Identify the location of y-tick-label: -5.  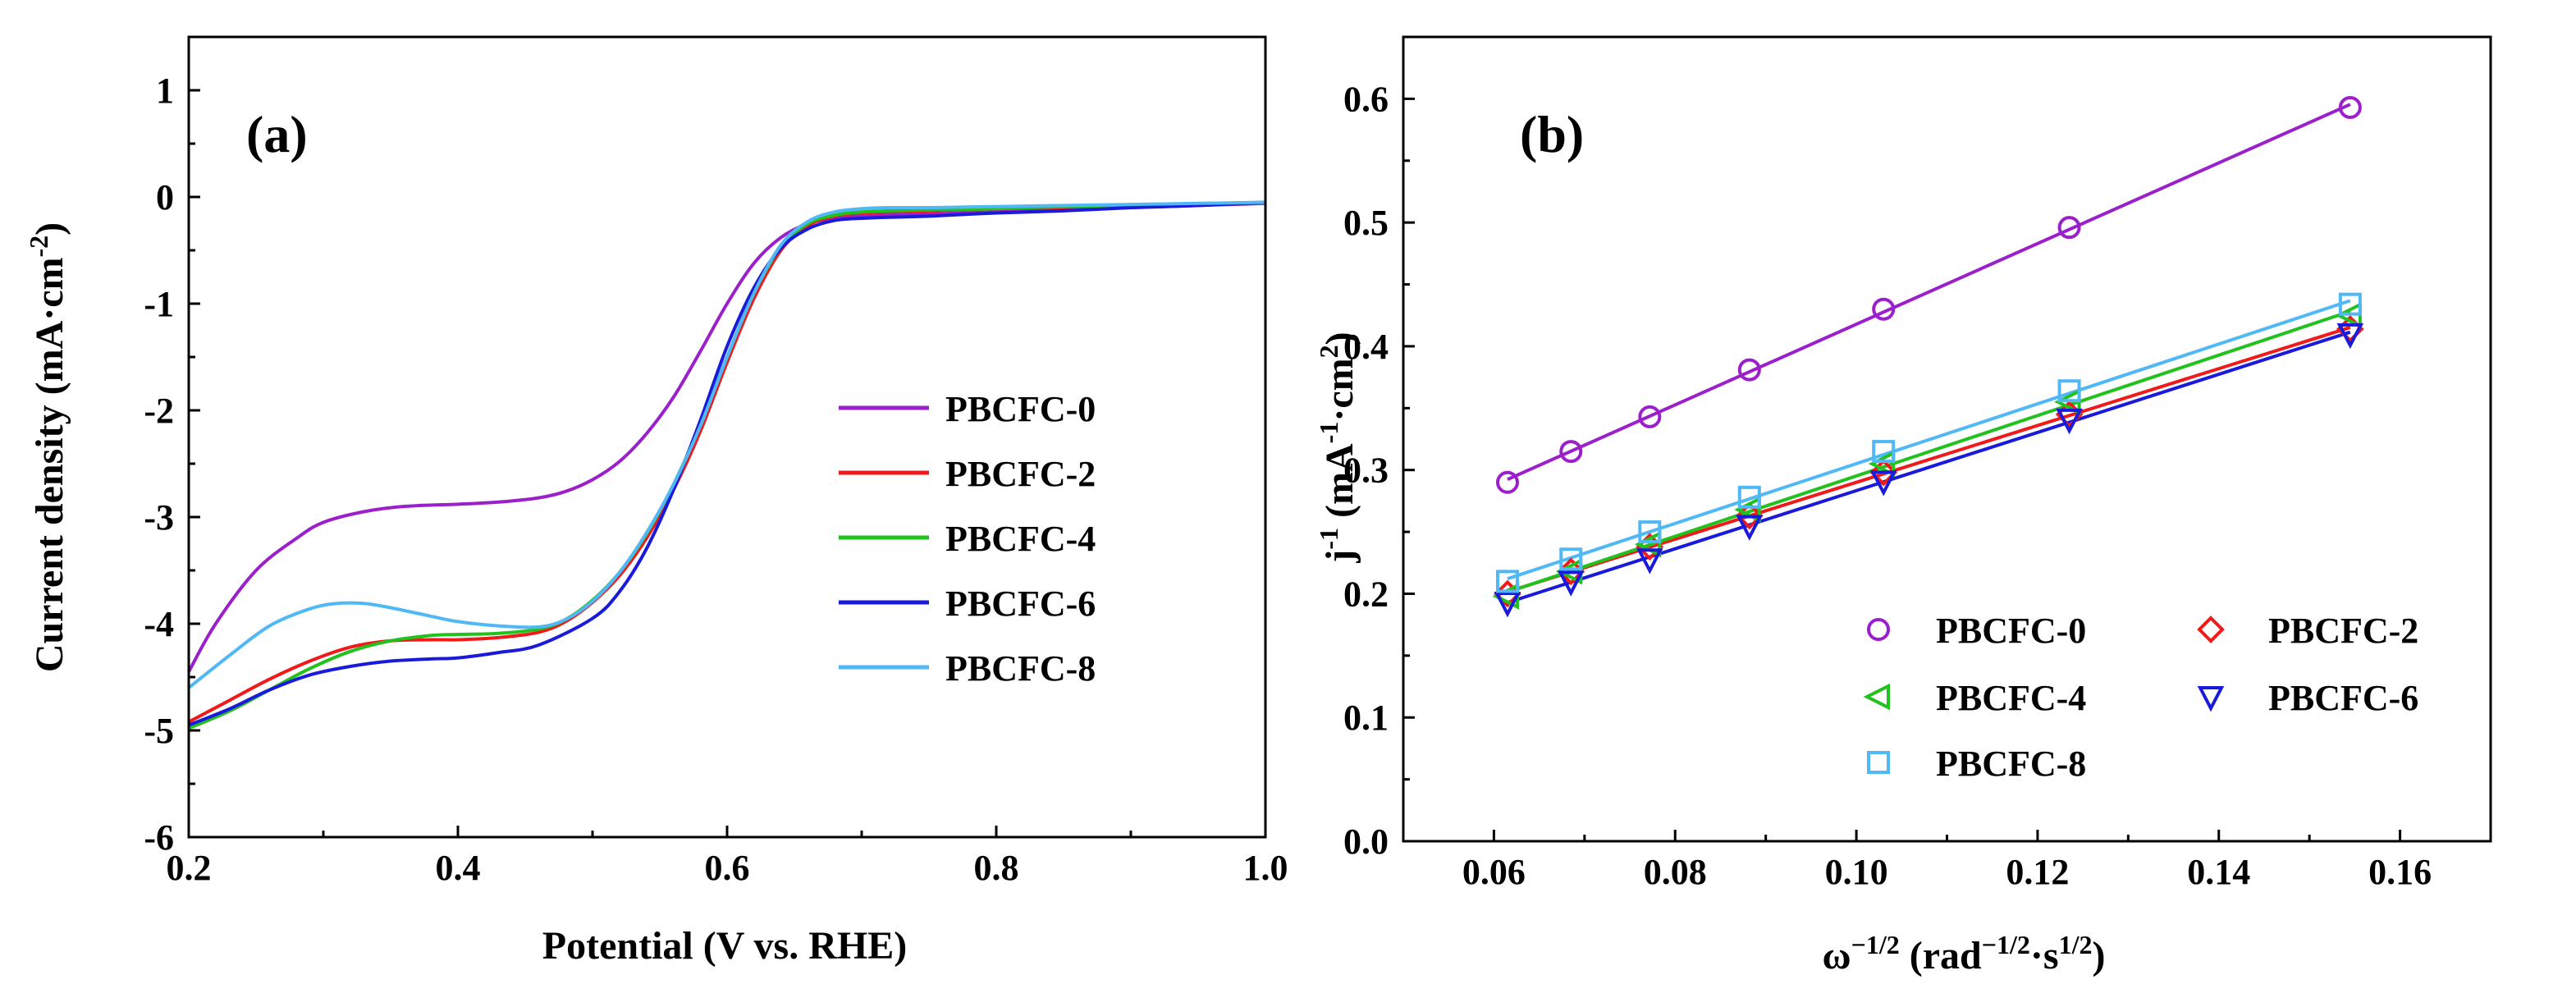
(159, 731).